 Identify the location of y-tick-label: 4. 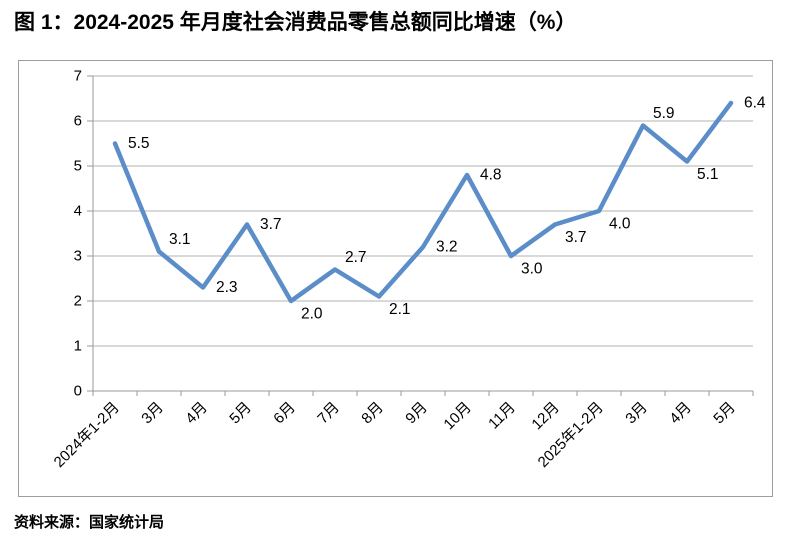
(78, 211).